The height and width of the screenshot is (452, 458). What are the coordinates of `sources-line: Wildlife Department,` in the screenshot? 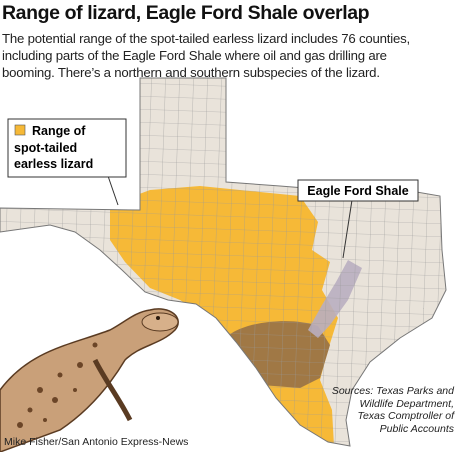 It's located at (406, 403).